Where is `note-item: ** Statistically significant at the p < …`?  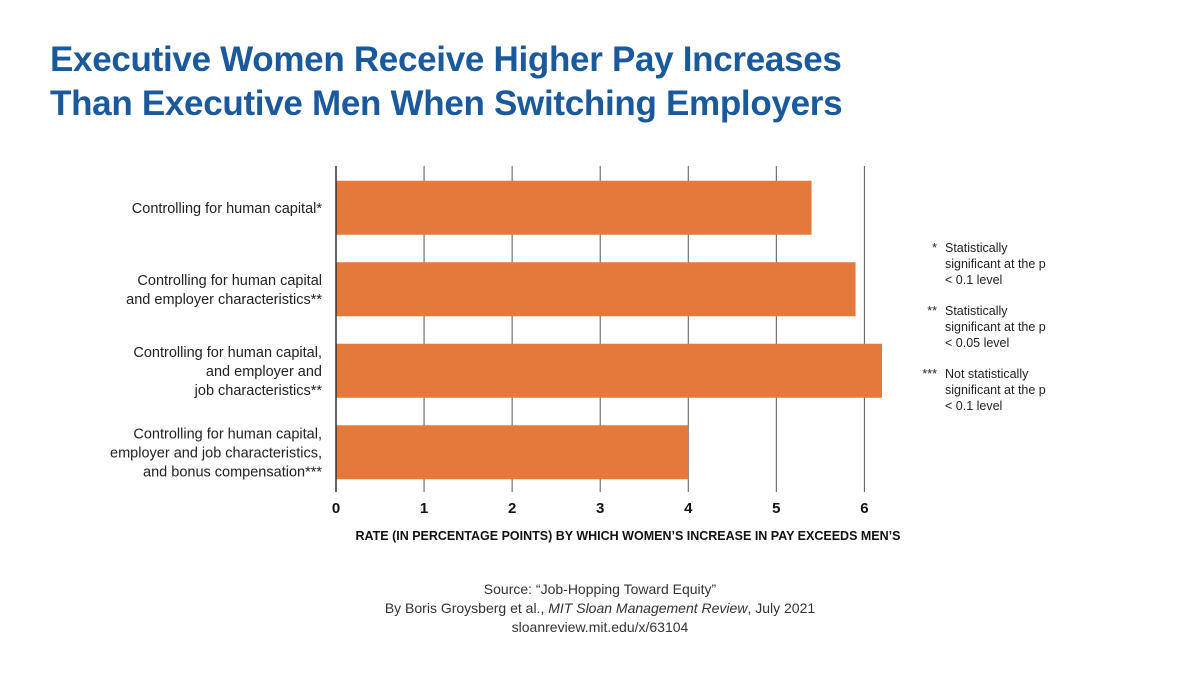
note-item: ** Statistically significant at the p < … is located at coordinates (985, 327).